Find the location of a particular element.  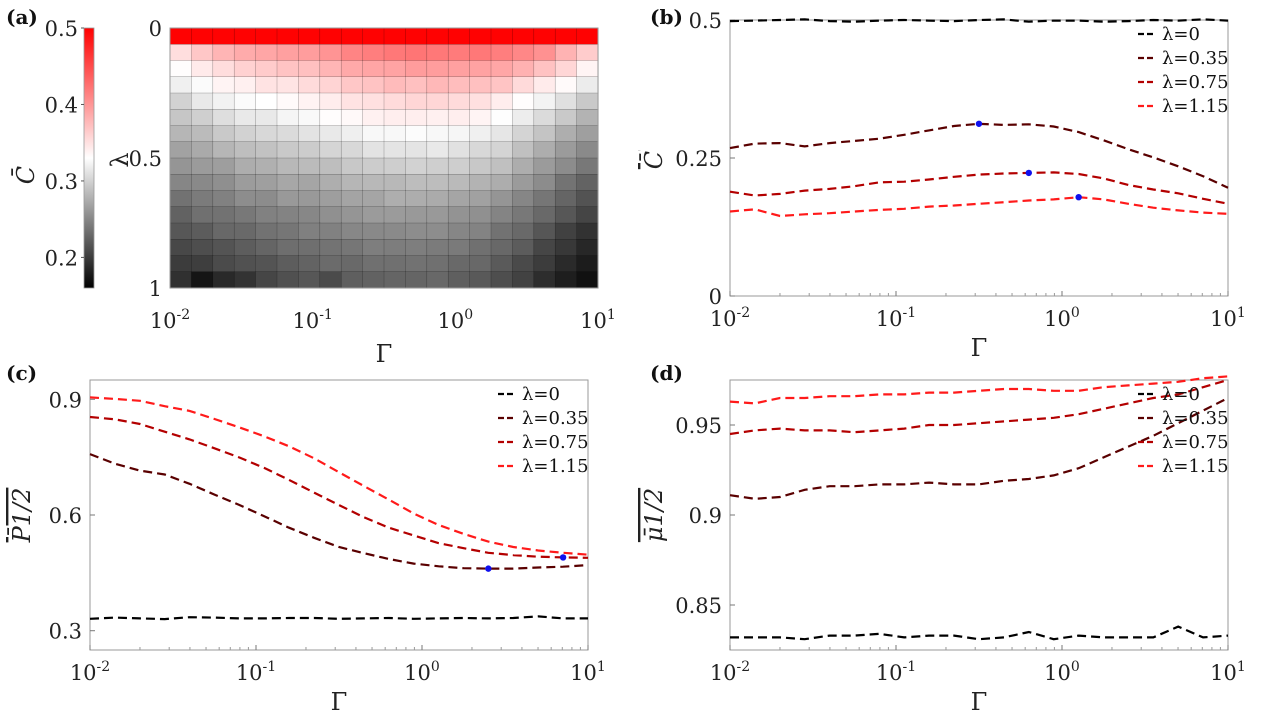

tick-exponent: 1 is located at coordinates (611, 315).